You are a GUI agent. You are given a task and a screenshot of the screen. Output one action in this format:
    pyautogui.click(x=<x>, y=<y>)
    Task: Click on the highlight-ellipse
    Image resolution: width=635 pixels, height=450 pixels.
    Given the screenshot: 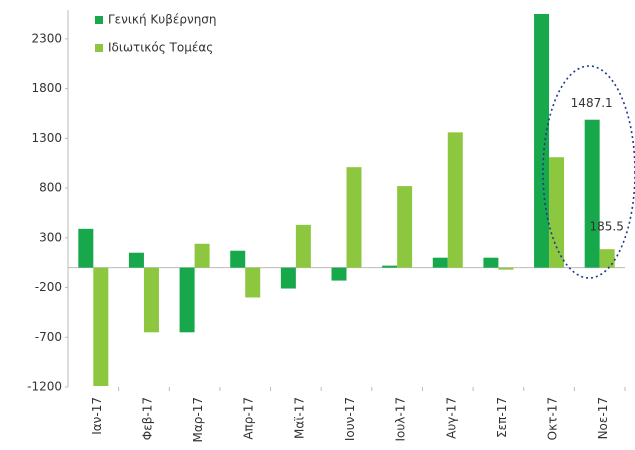 What is the action you would take?
    pyautogui.click(x=588, y=172)
    